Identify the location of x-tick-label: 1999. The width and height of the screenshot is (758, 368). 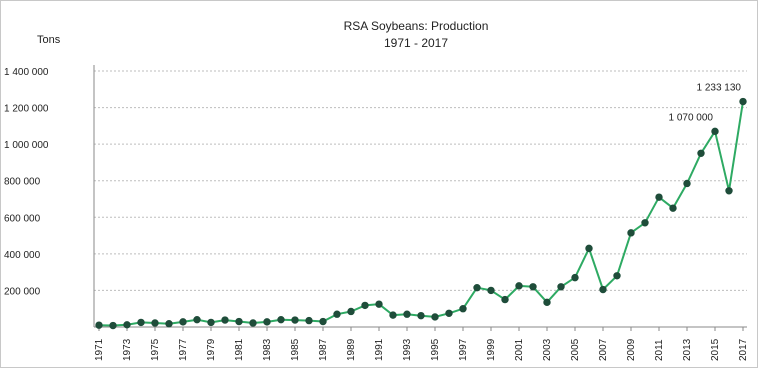
(491, 349).